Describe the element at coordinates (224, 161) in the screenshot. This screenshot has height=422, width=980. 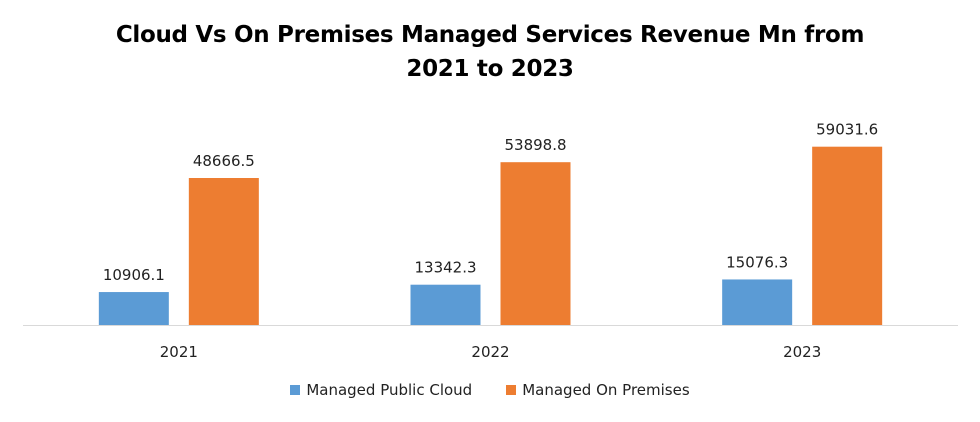
I see `data-label-on-premises-2021: 48666.5` at that location.